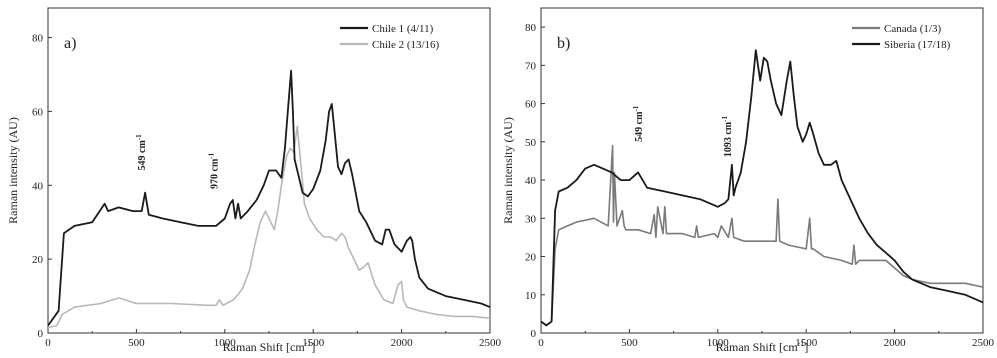  What do you see at coordinates (406, 45) in the screenshot?
I see `legend-label: Chile 2 (13/16)` at bounding box center [406, 45].